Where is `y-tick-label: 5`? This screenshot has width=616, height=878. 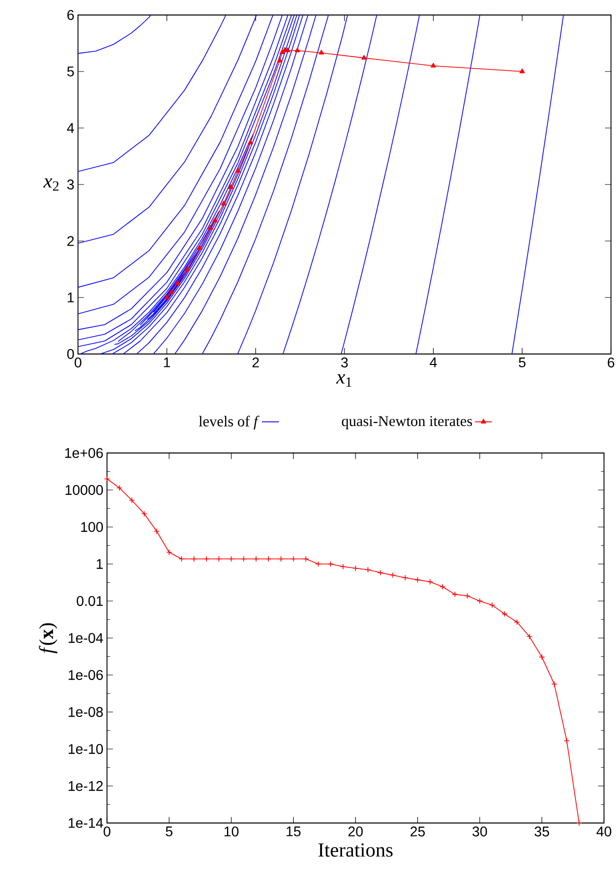 y-tick-label: 5 is located at coordinates (70, 71).